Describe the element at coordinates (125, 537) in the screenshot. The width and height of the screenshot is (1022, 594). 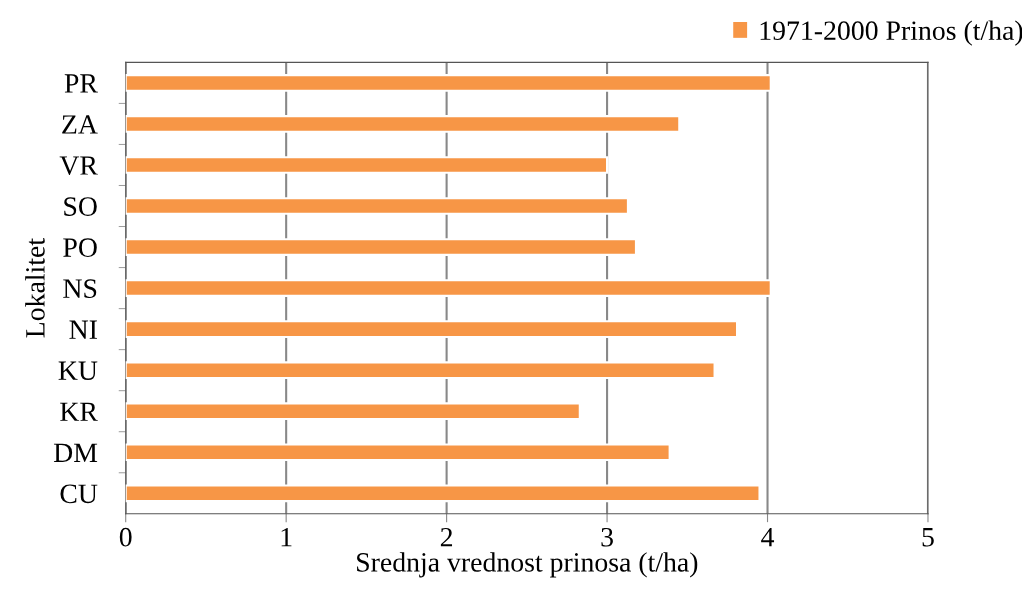
I see `x-tick-label: 0` at that location.